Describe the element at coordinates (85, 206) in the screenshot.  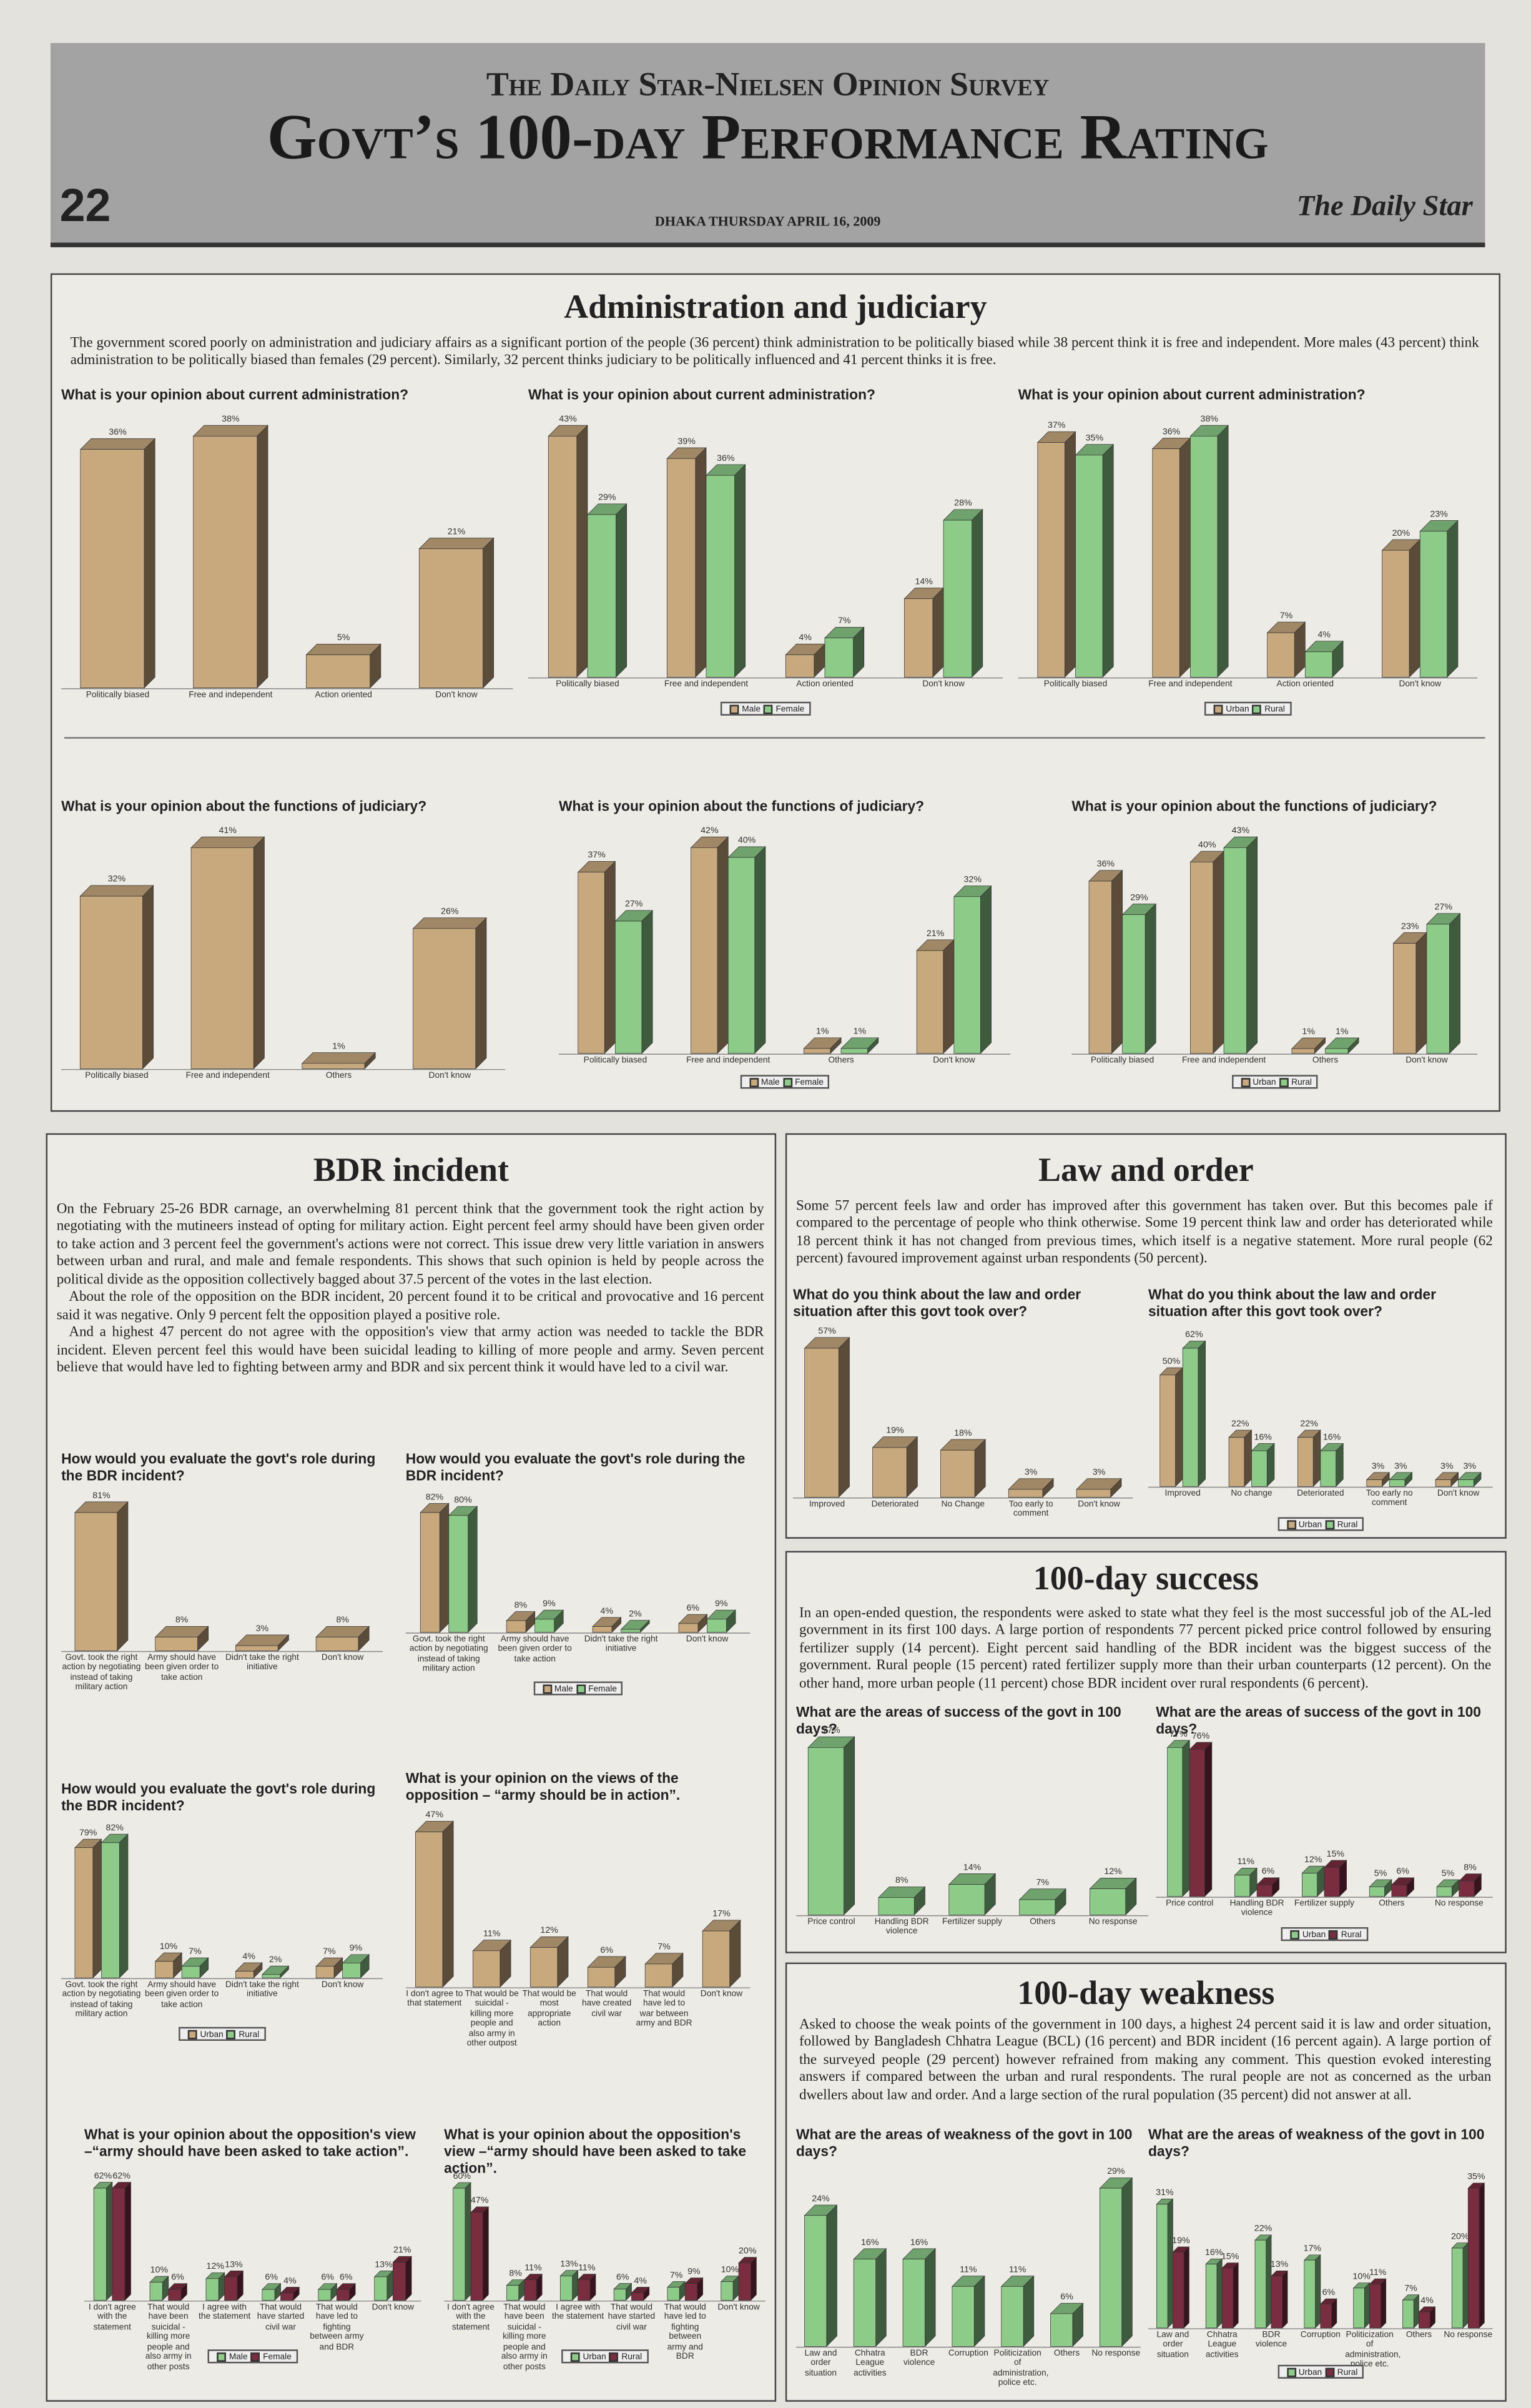
I see `page-number: 22` at that location.